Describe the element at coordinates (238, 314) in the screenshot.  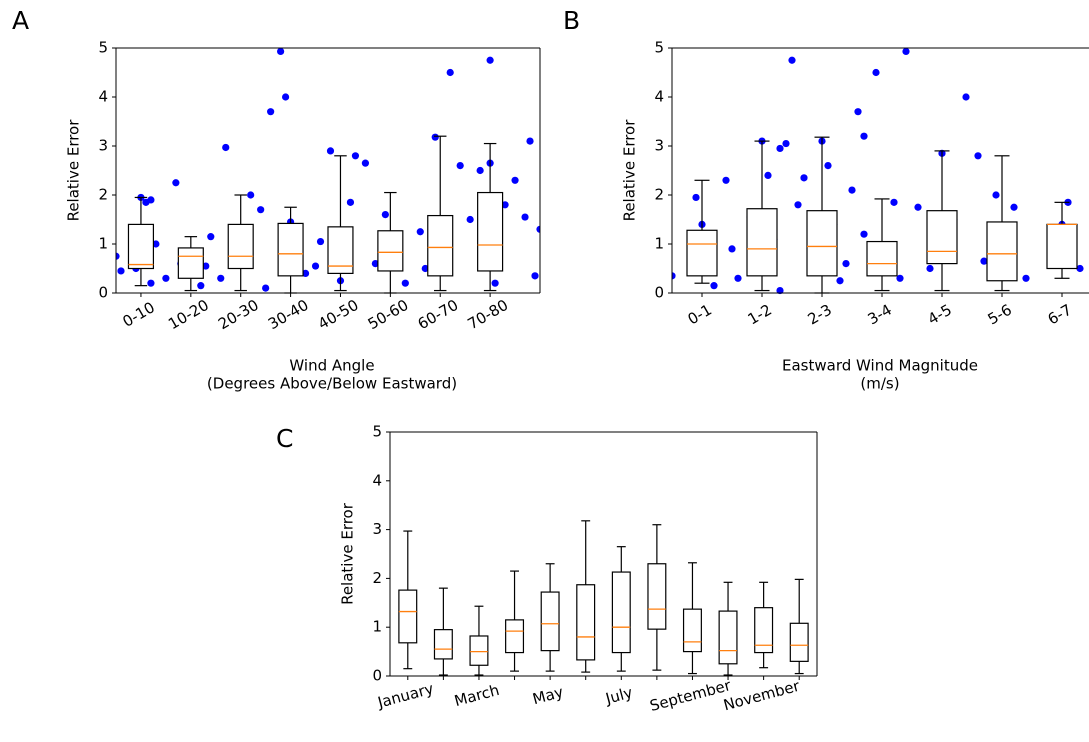
I see `x-tick-label: 20-30` at that location.